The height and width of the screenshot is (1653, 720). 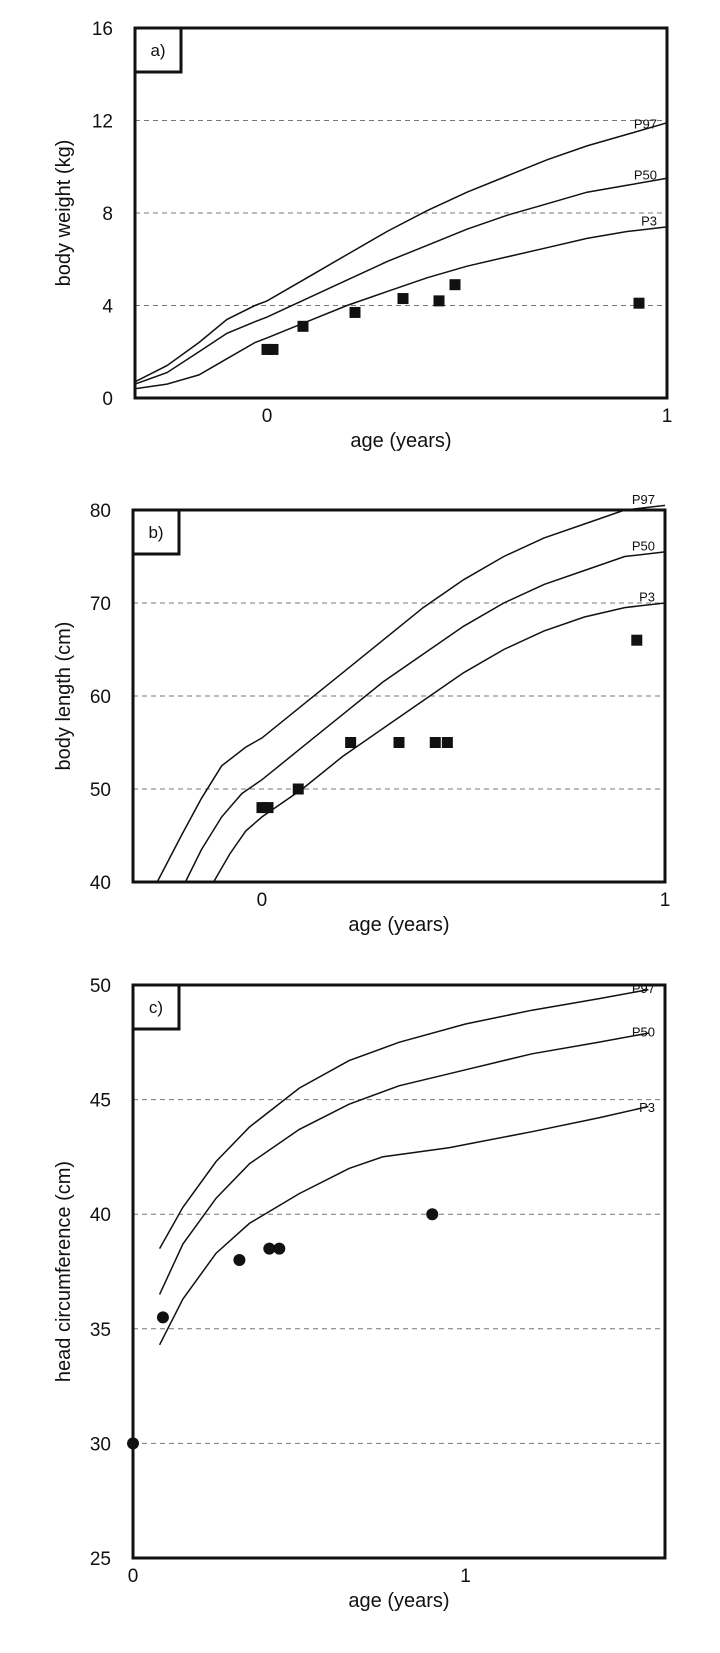 I want to click on panel-label: c), so click(x=156, y=1007).